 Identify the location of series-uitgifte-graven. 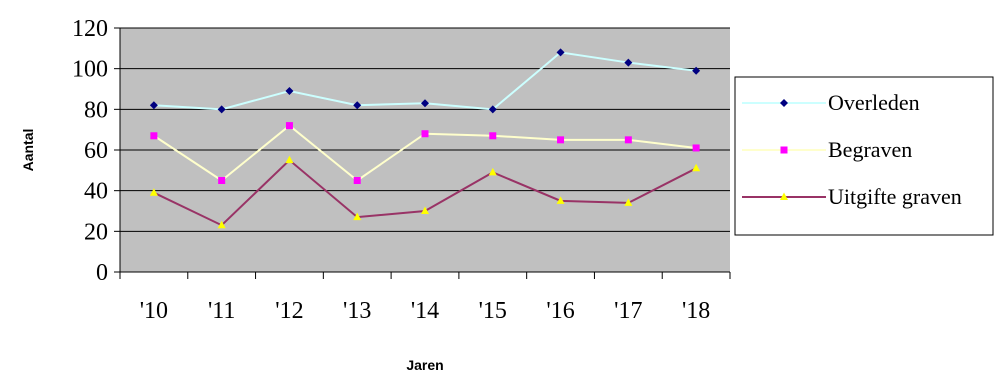
(425, 192).